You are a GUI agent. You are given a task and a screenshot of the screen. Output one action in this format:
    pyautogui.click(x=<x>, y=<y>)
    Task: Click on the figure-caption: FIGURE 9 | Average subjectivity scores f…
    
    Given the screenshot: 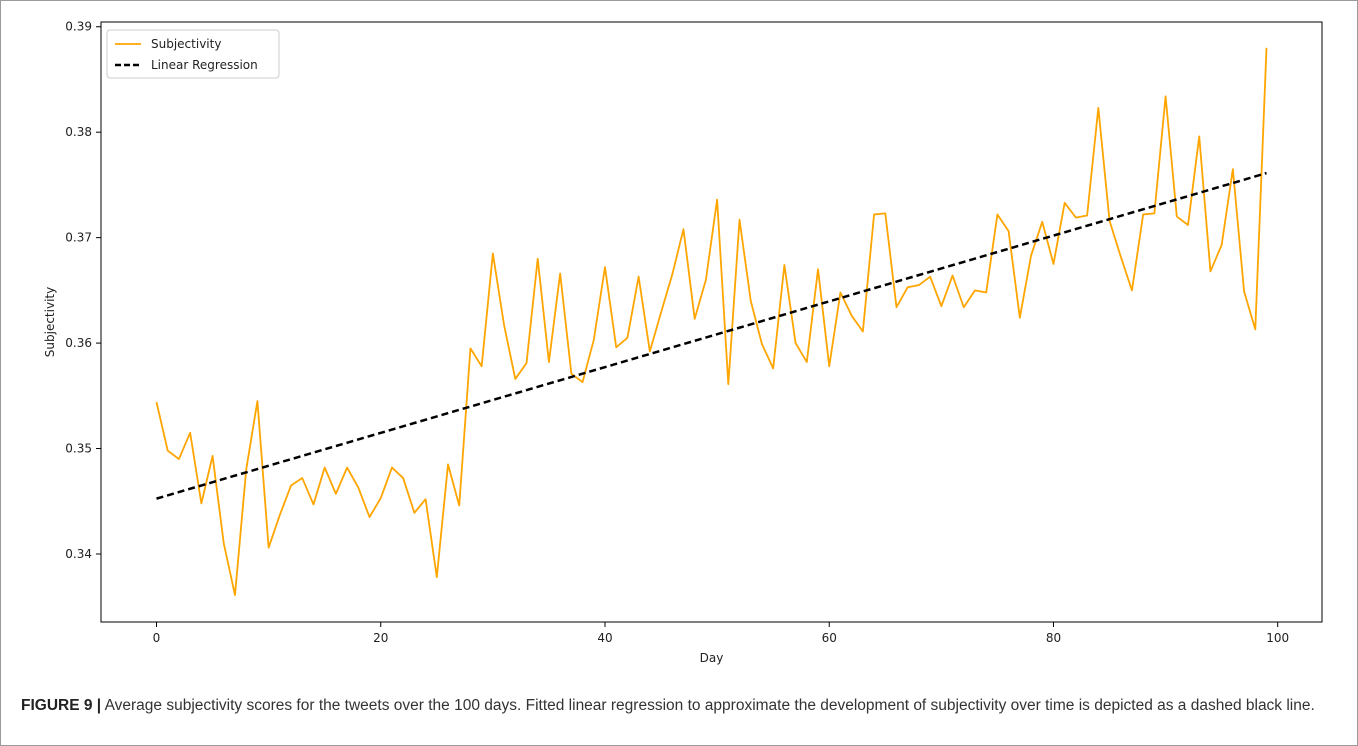 What is the action you would take?
    pyautogui.click(x=681, y=706)
    